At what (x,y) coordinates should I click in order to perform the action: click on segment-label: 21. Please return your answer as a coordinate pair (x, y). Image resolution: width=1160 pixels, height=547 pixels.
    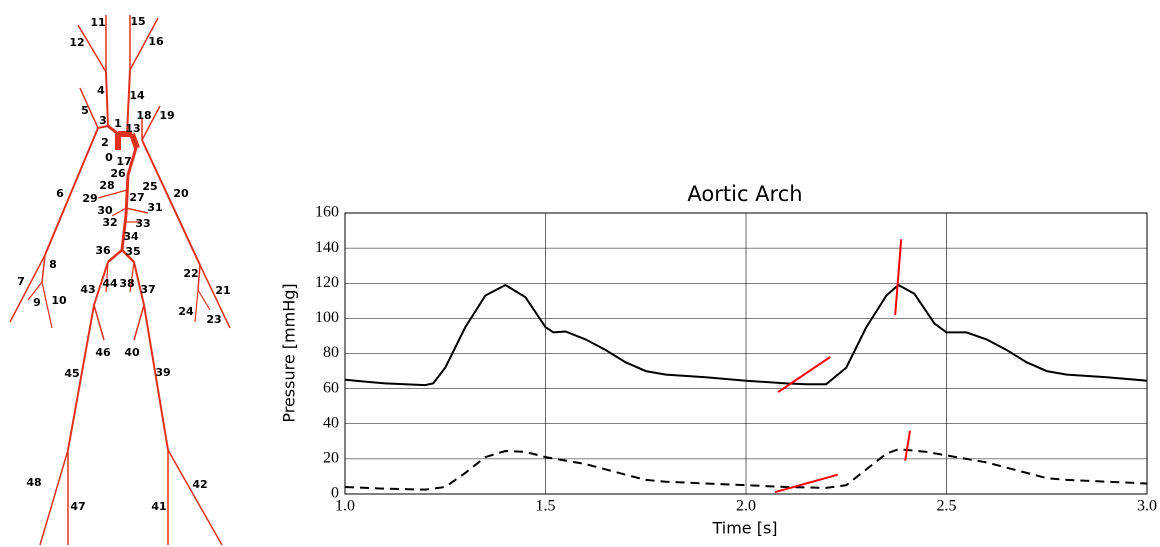
    Looking at the image, I should click on (222, 290).